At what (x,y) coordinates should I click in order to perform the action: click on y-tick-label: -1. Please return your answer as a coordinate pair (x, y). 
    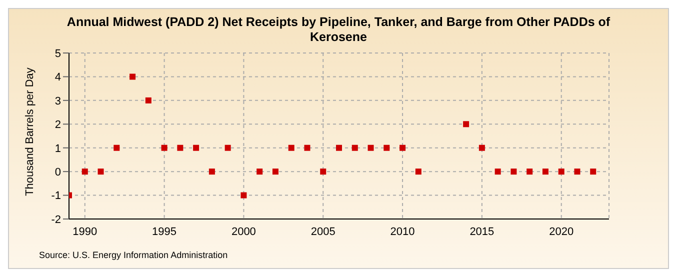
    Looking at the image, I should click on (56, 196).